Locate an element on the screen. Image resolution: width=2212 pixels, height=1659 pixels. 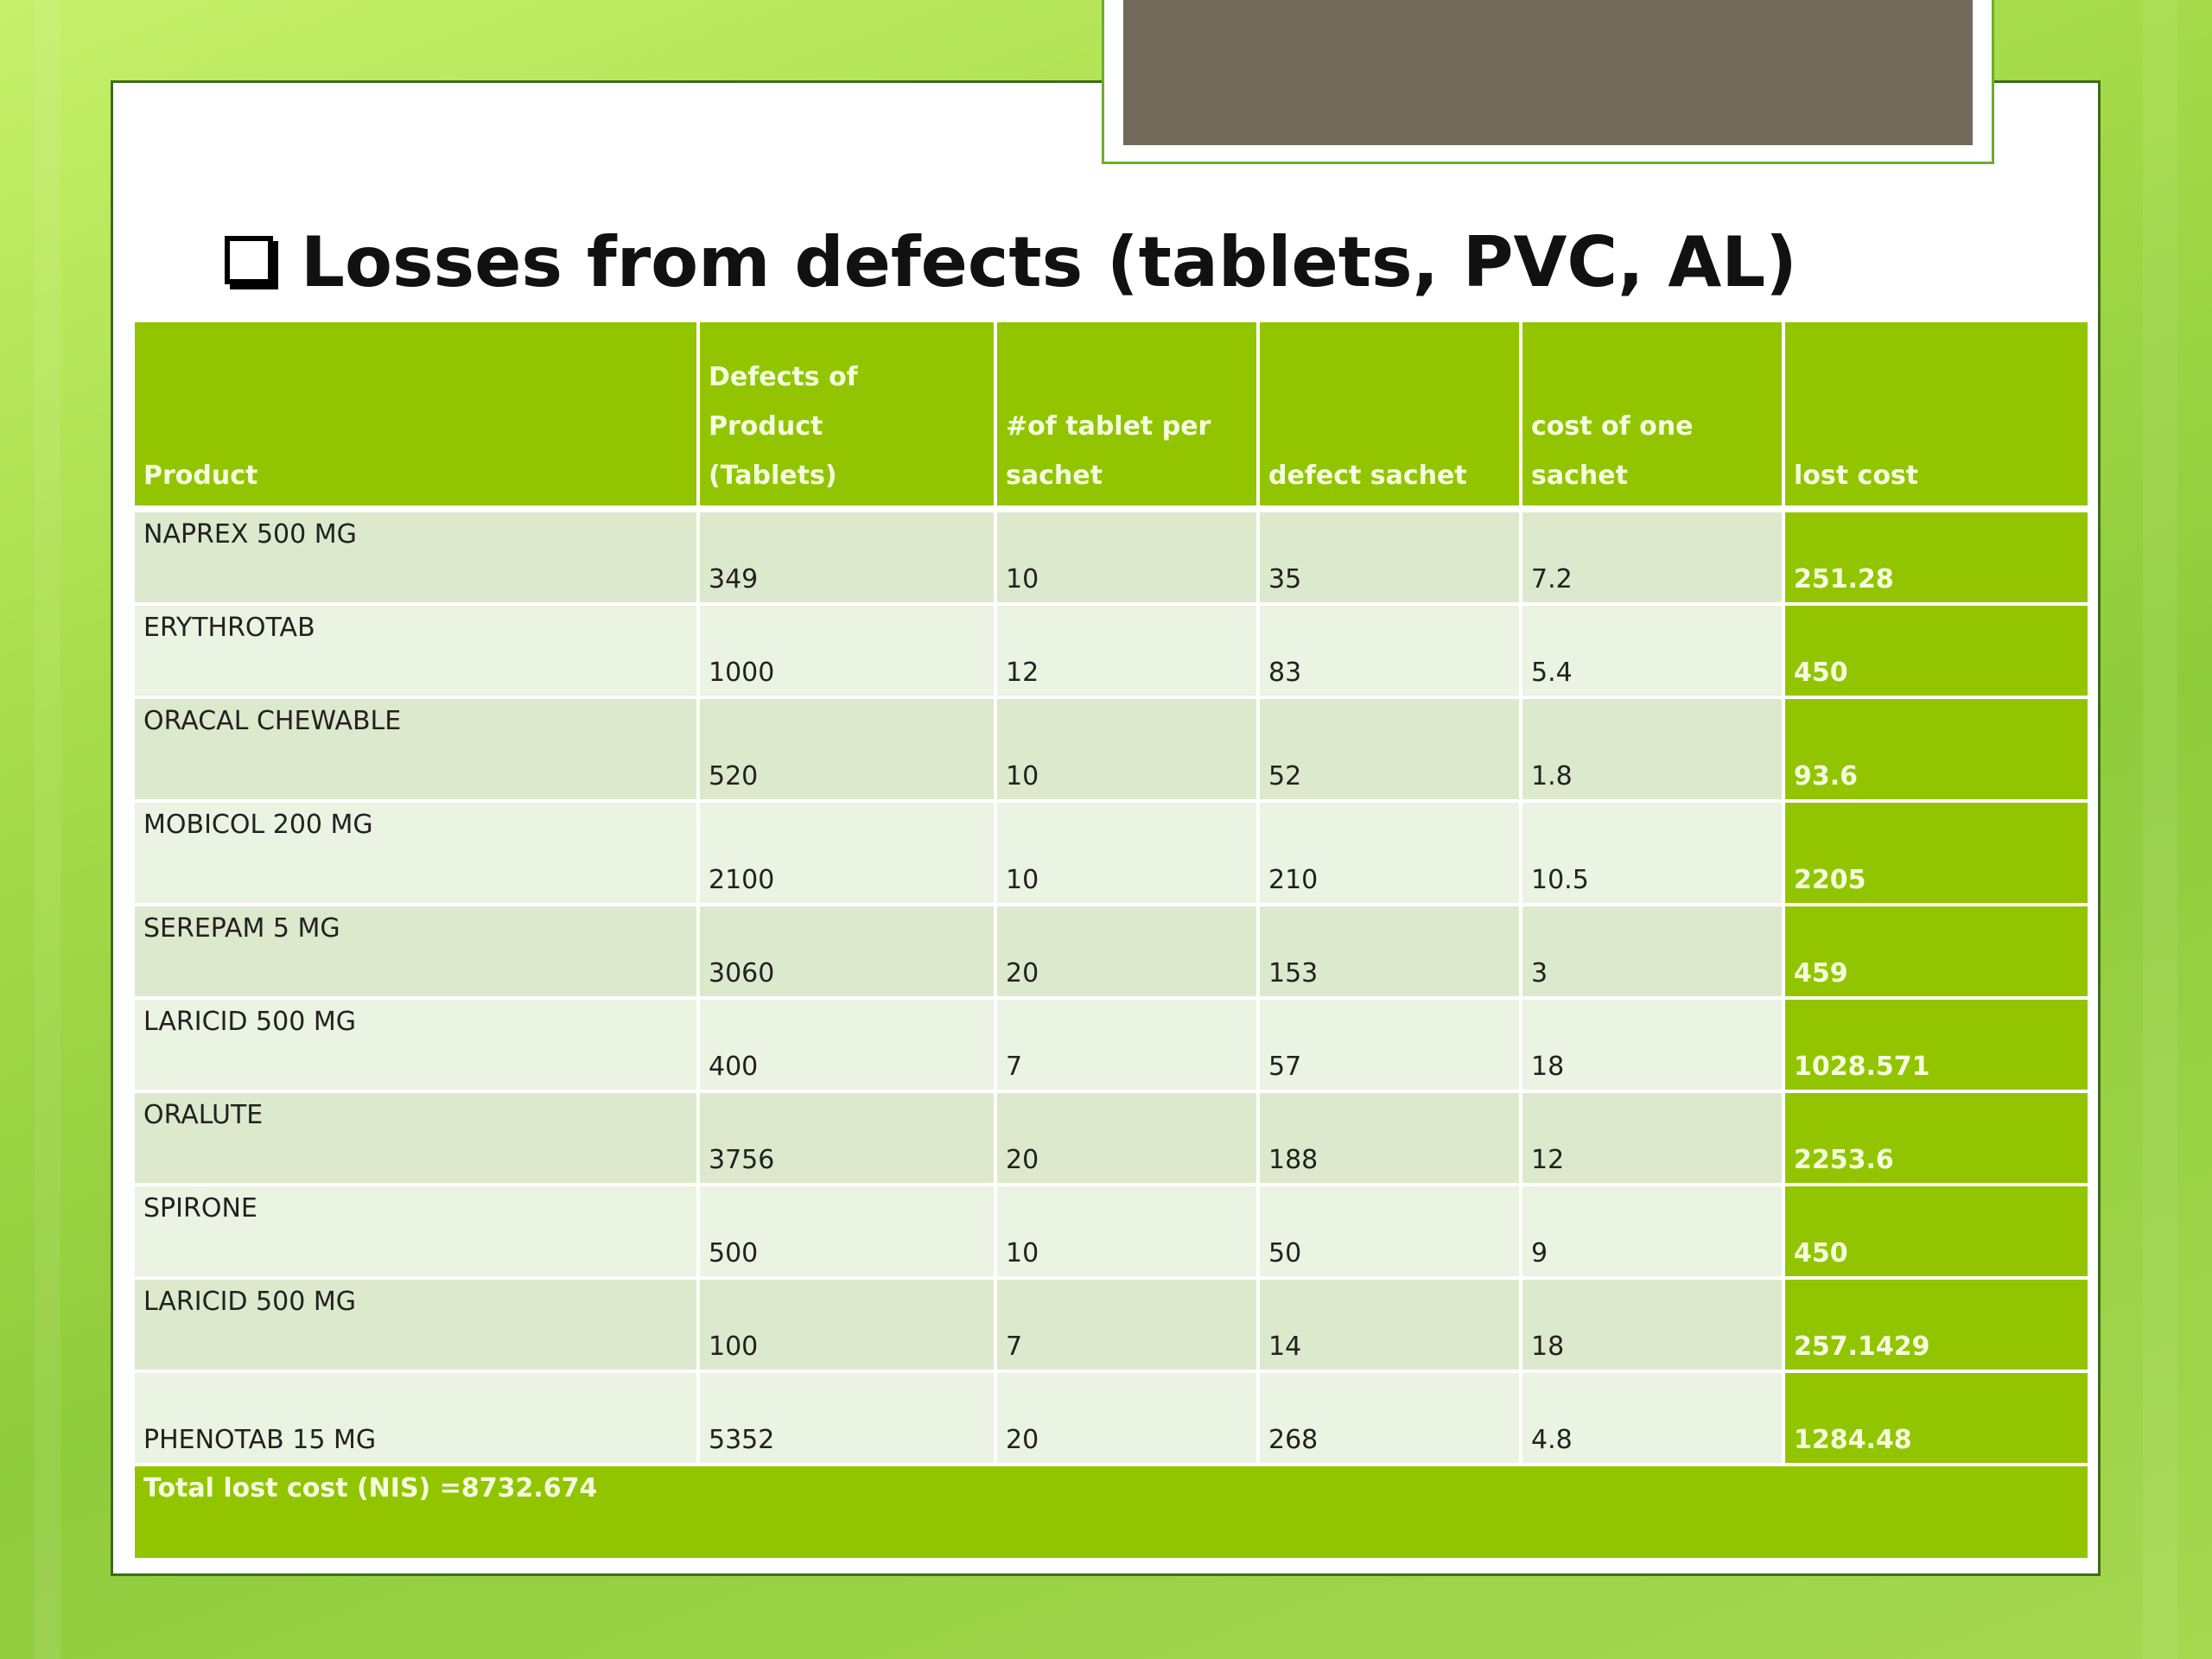
table-row: ORACAL CHEWABLE 520 10 52 1.8 93.6 is located at coordinates (1111, 751).